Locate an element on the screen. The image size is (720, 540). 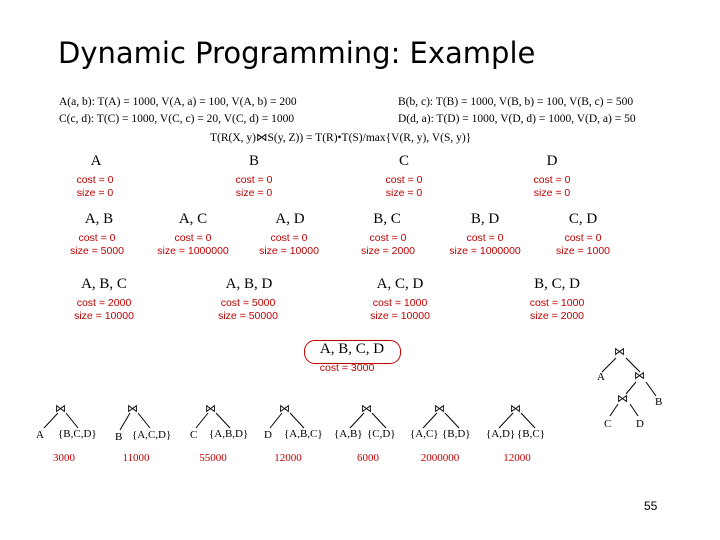
subset-label-abc: A, B, C is located at coordinates (104, 284).